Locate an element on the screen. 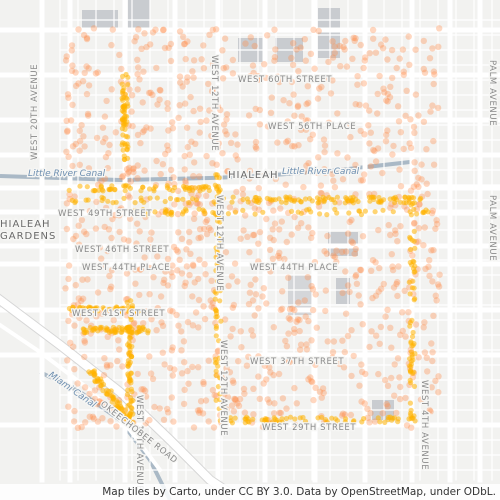  street-label-west-60th: WEST 60TH STREET is located at coordinates (285, 80).